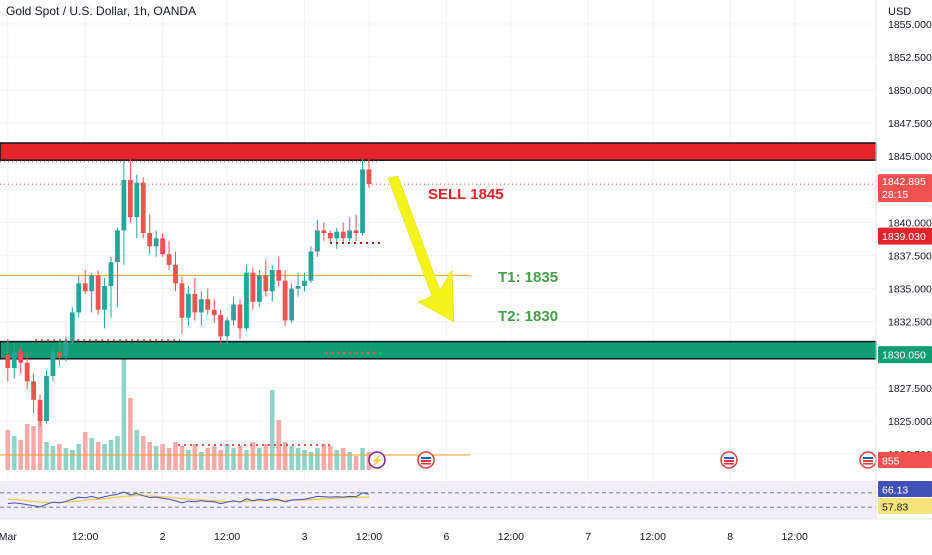 The width and height of the screenshot is (932, 555). What do you see at coordinates (446, 537) in the screenshot?
I see `time-tick-label: 6` at bounding box center [446, 537].